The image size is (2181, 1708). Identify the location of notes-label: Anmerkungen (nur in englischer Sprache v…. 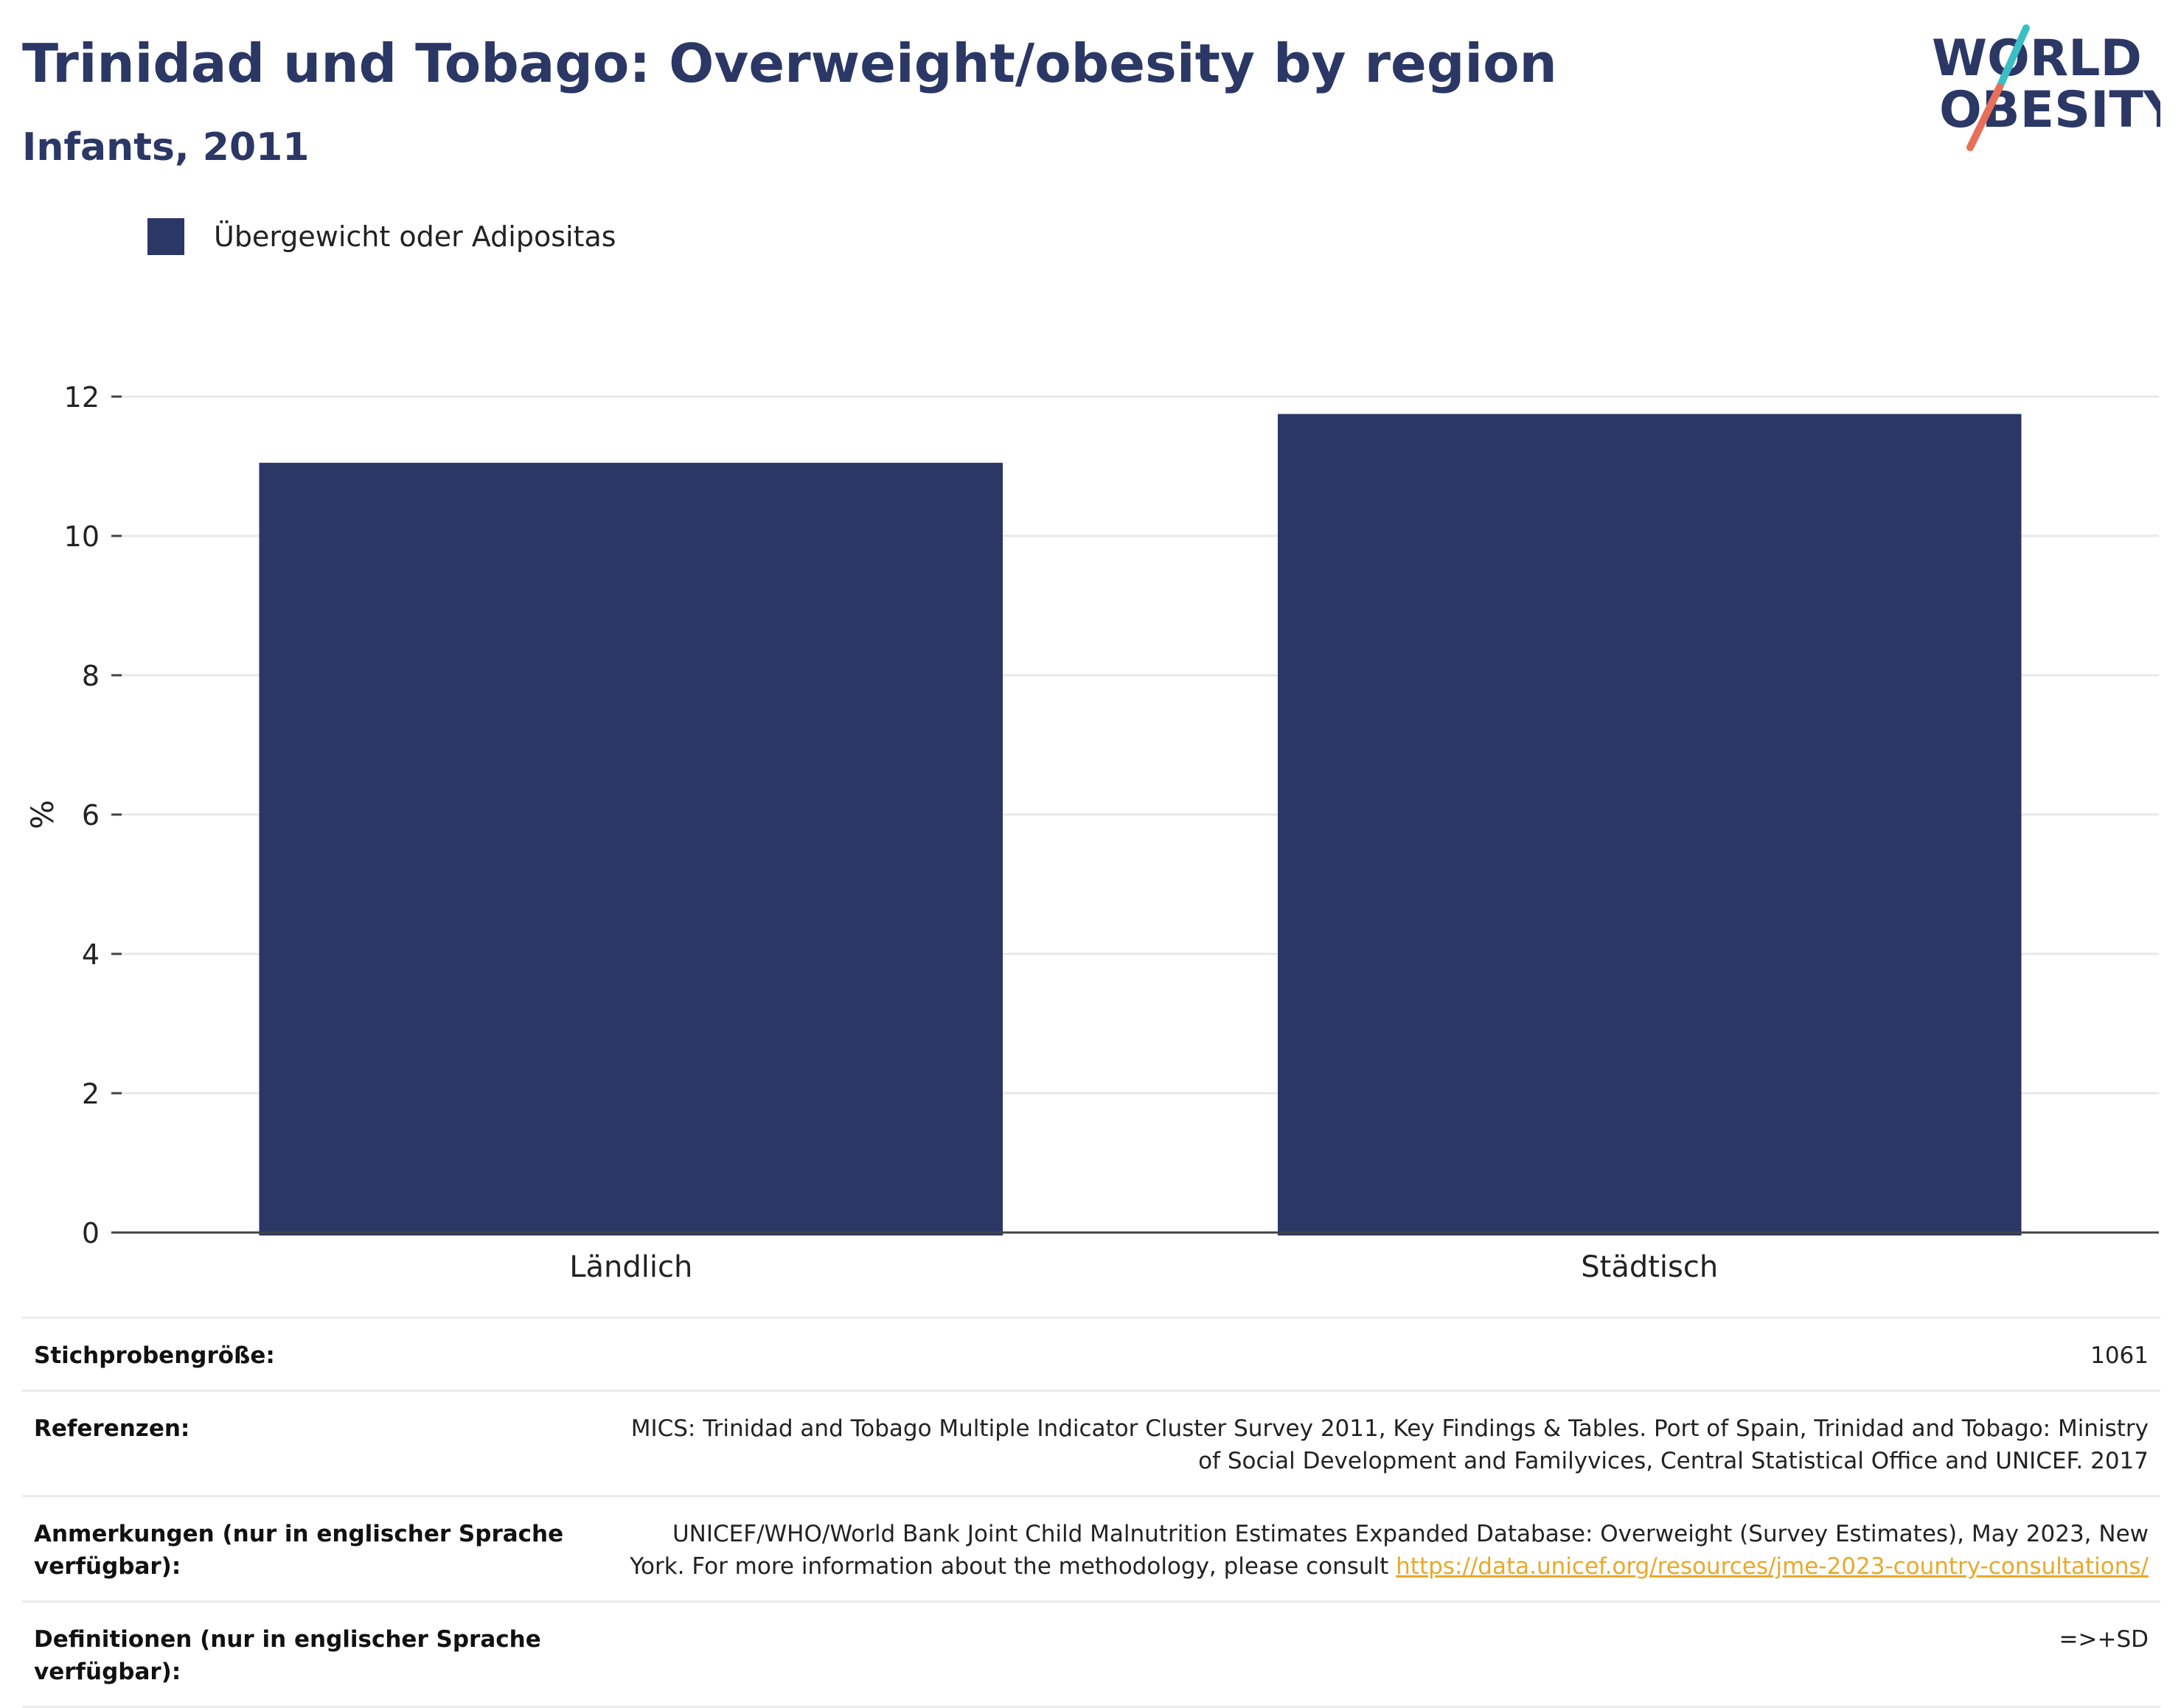
(299, 1550).